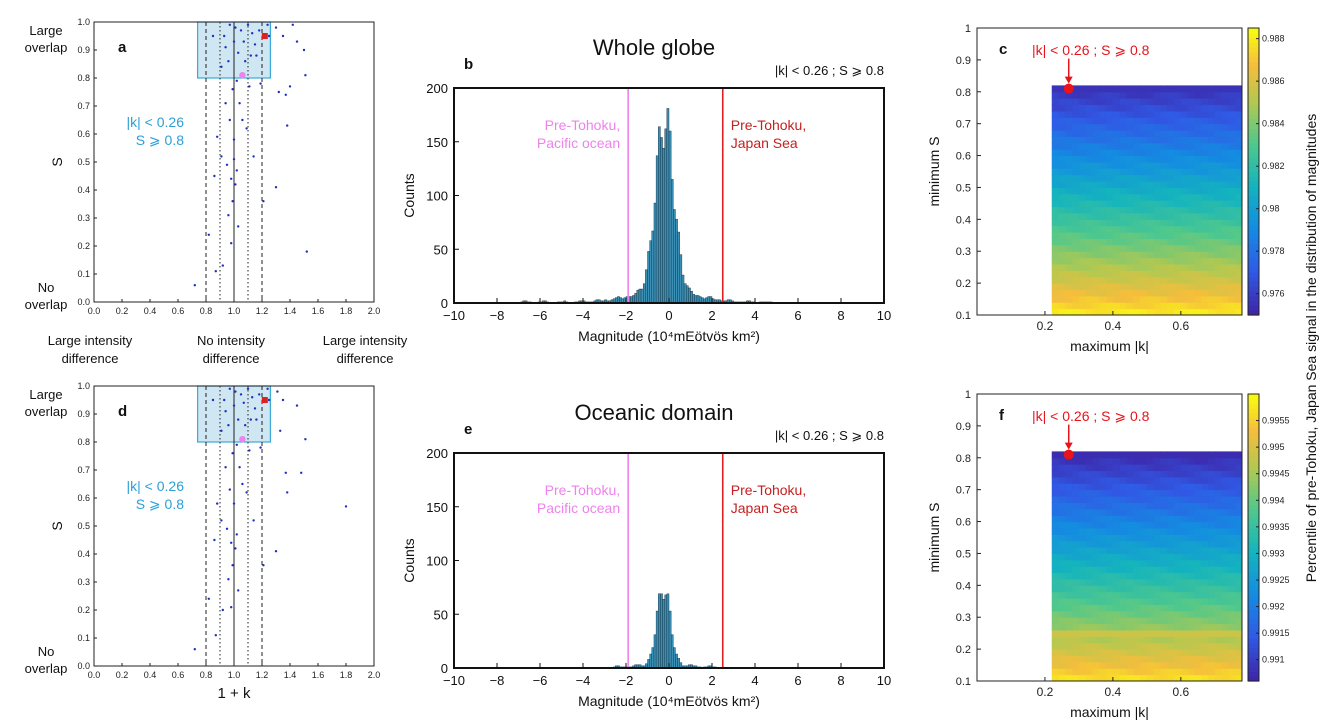 The width and height of the screenshot is (1329, 720). I want to click on intensity-label: difference, so click(231, 358).